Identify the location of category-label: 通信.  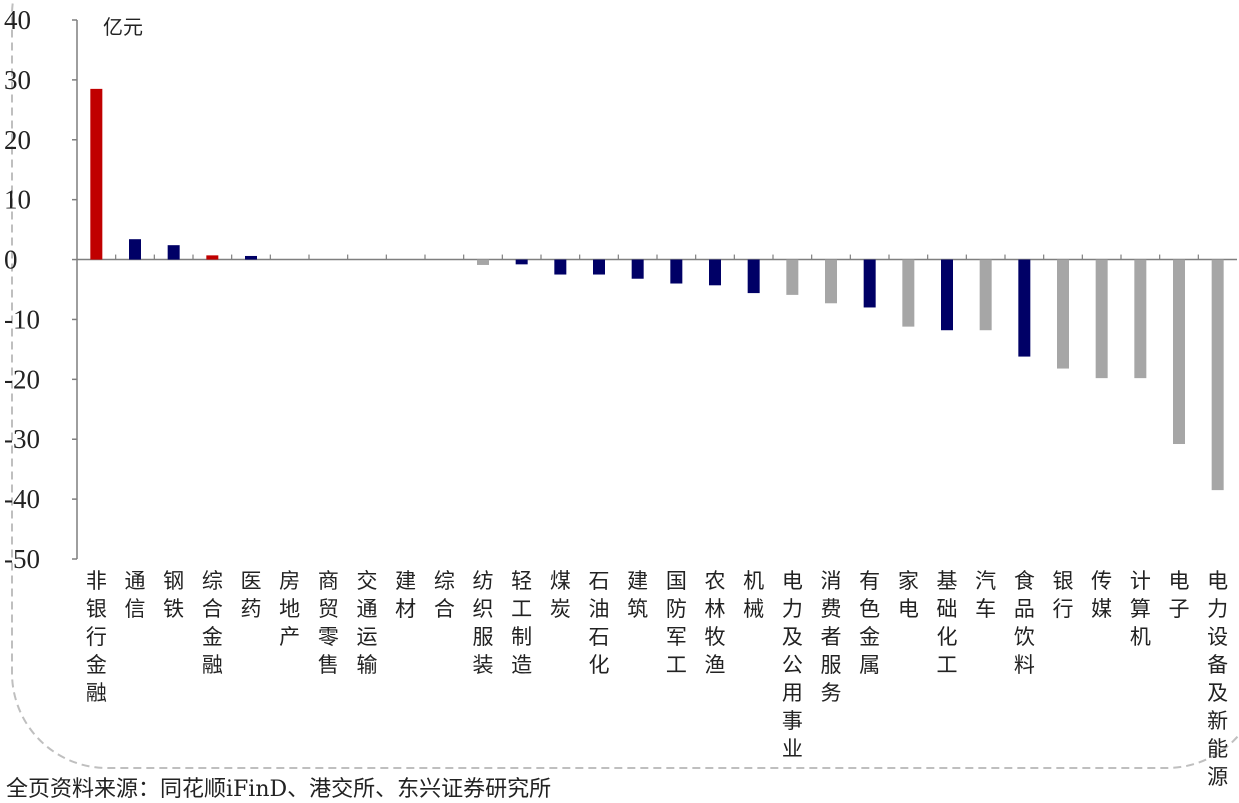
(135, 595).